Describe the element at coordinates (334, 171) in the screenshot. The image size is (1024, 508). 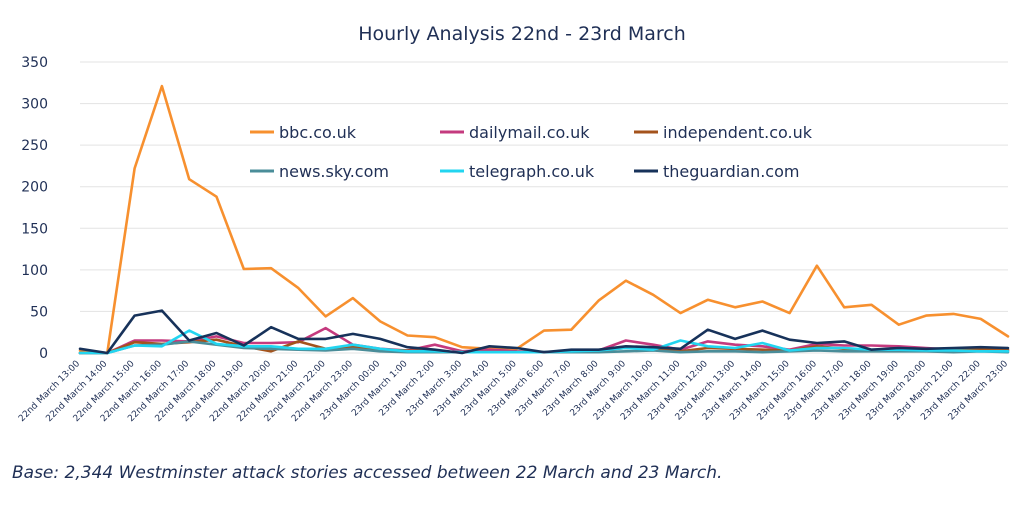
I see `legend-label-news-sky-com: news.sky.com` at that location.